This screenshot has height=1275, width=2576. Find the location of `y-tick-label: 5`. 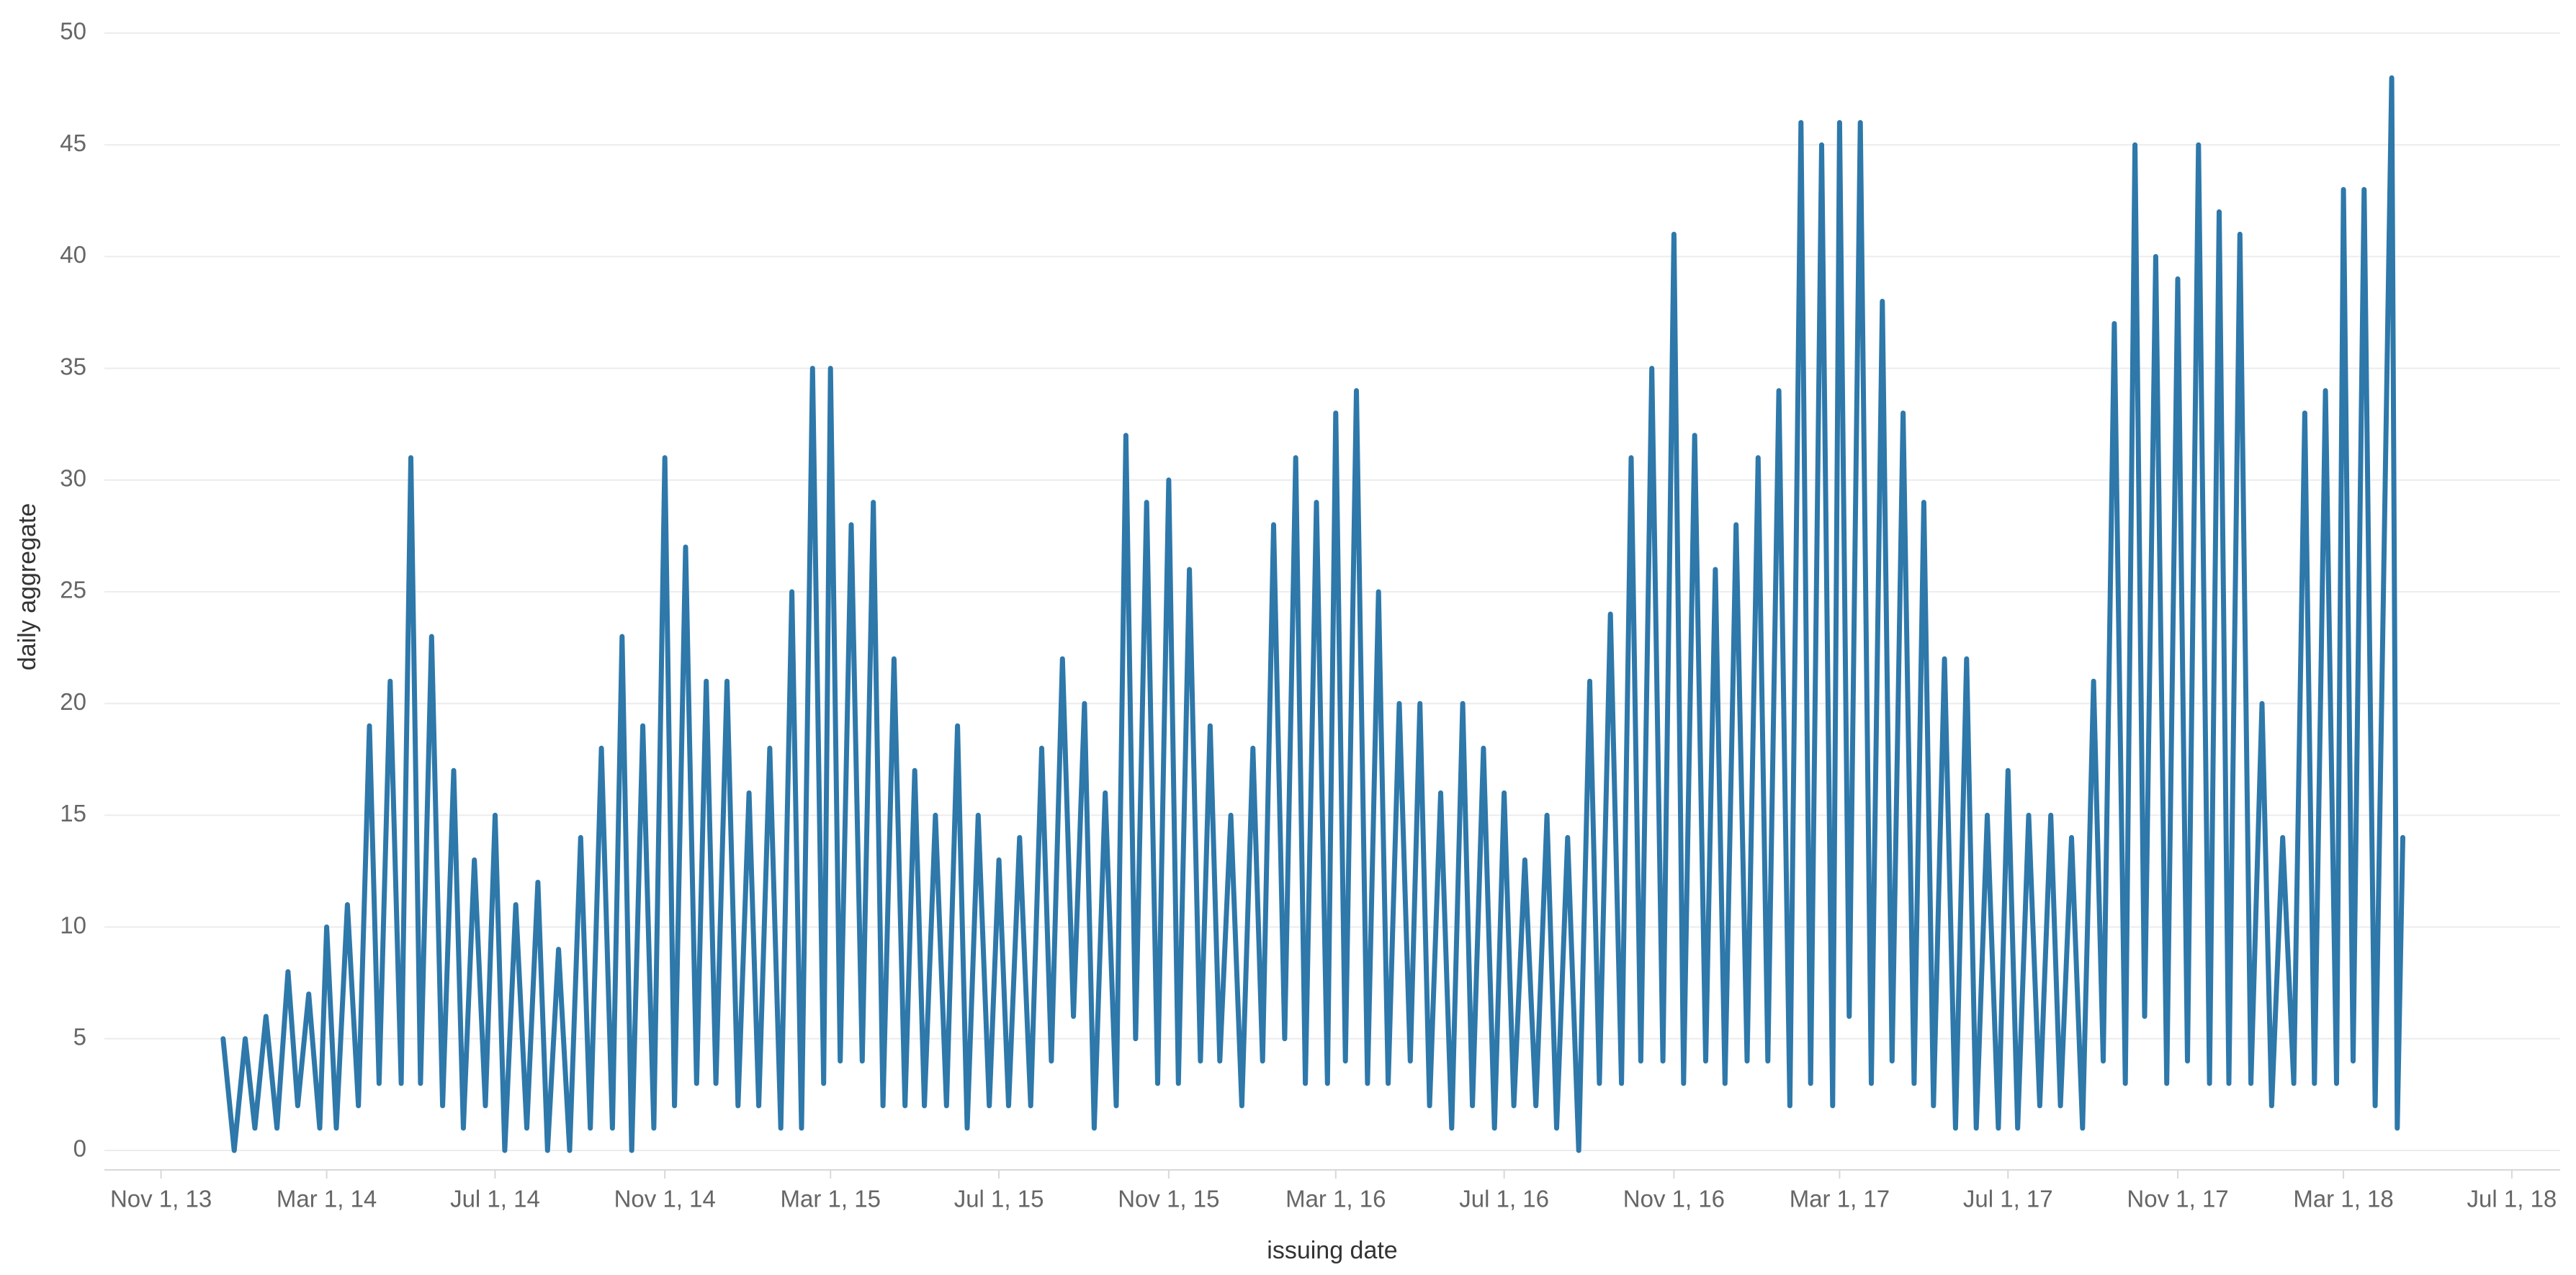

y-tick-label: 5 is located at coordinates (79, 1037).